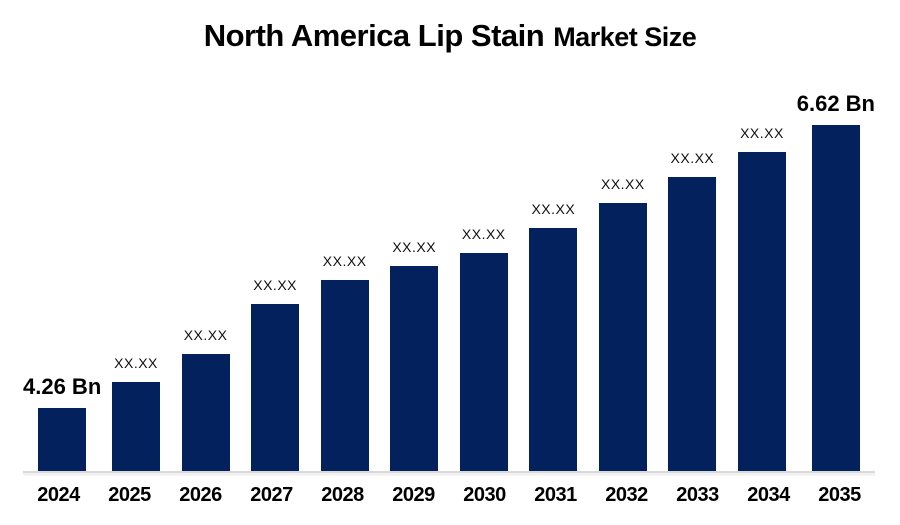  What do you see at coordinates (553, 349) in the screenshot?
I see `bar-2031` at bounding box center [553, 349].